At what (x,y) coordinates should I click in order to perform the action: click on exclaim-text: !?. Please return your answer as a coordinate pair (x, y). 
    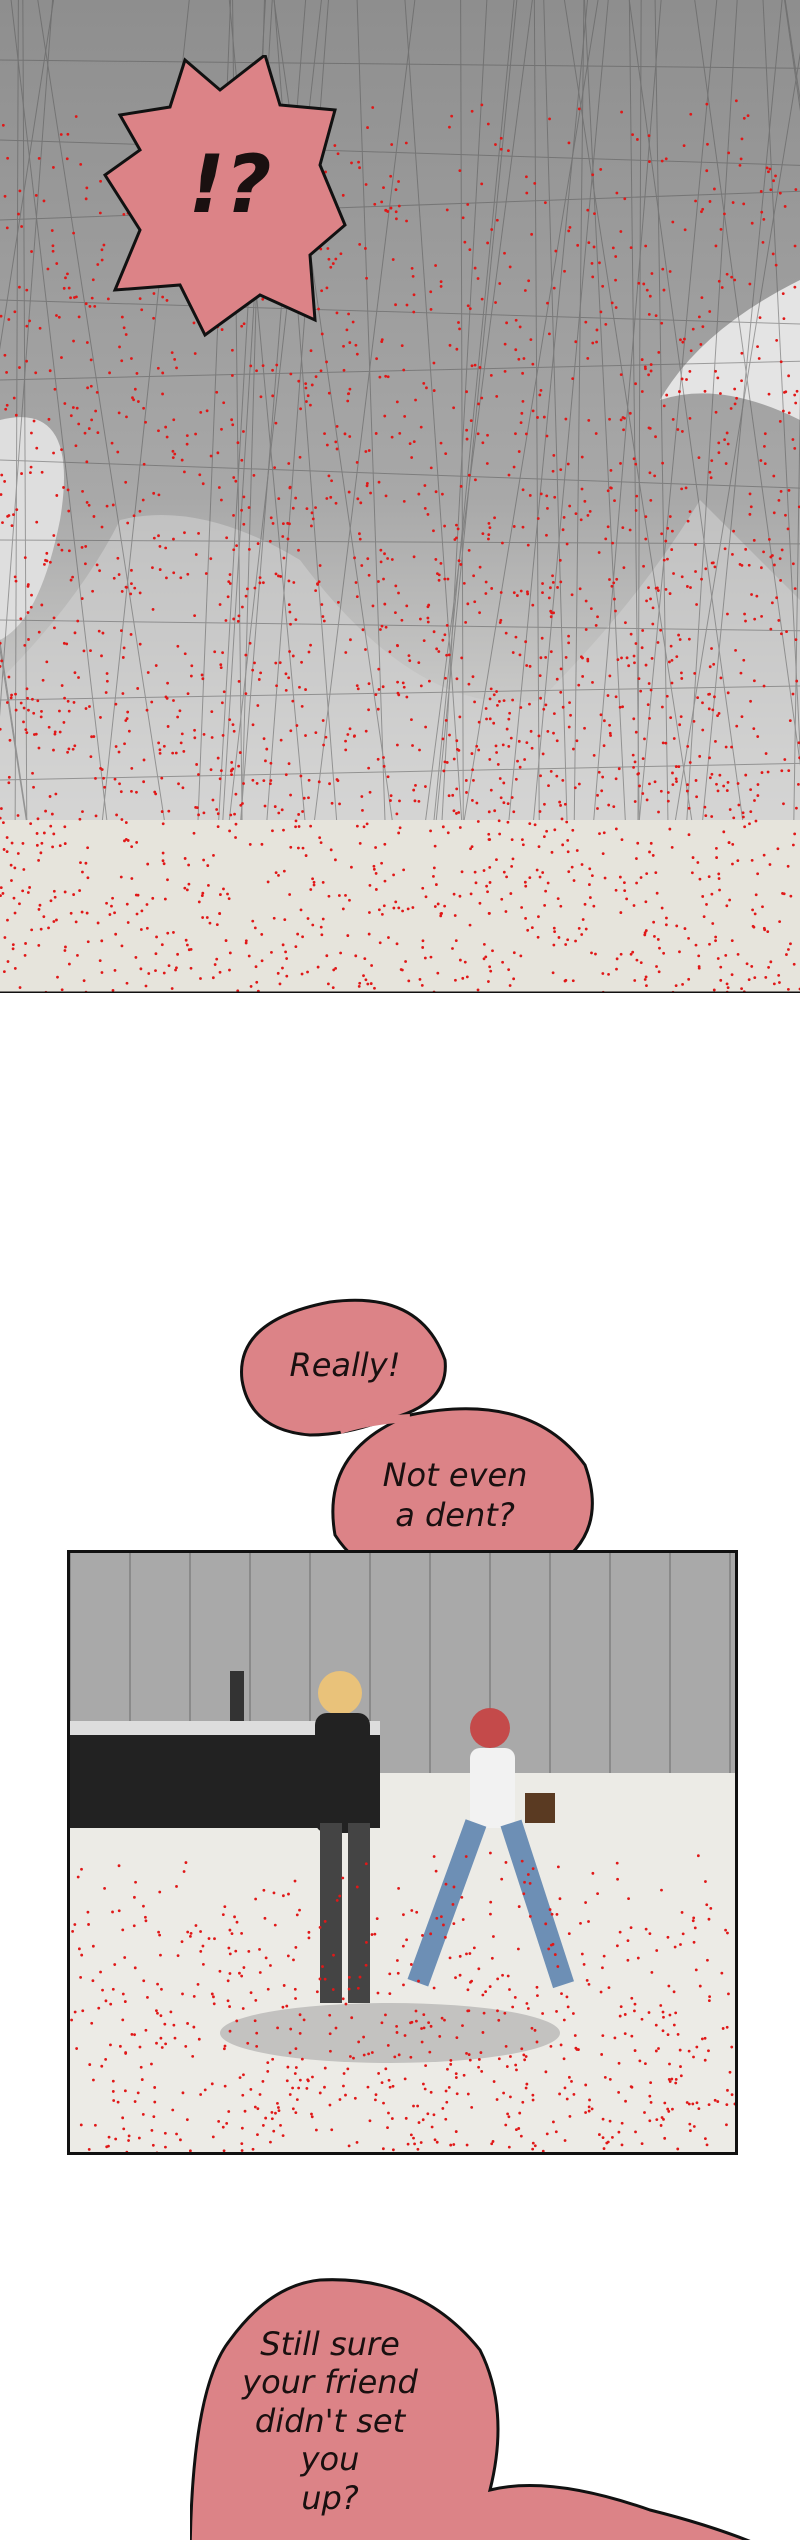
    Looking at the image, I should click on (230, 184).